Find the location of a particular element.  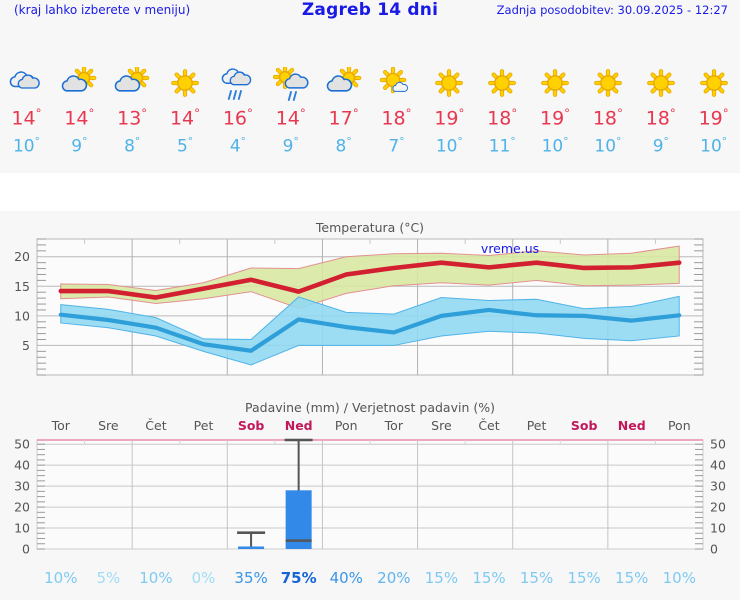

min-temperature: 4° is located at coordinates (237, 146).